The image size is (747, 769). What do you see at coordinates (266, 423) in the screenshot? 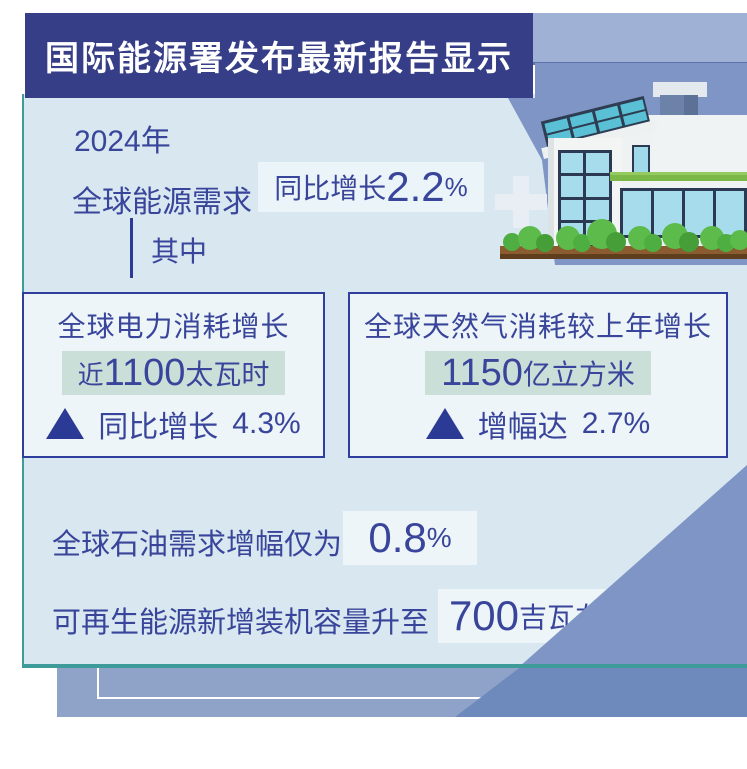
I see `electricity-delta-value: 4.3%` at bounding box center [266, 423].